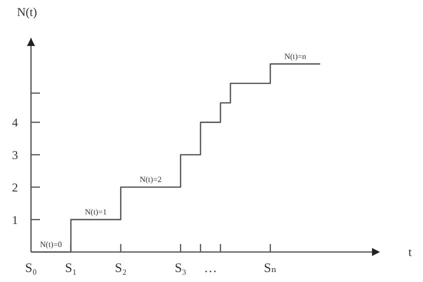  What do you see at coordinates (15, 187) in the screenshot?
I see `y-tick-label: 2` at bounding box center [15, 187].